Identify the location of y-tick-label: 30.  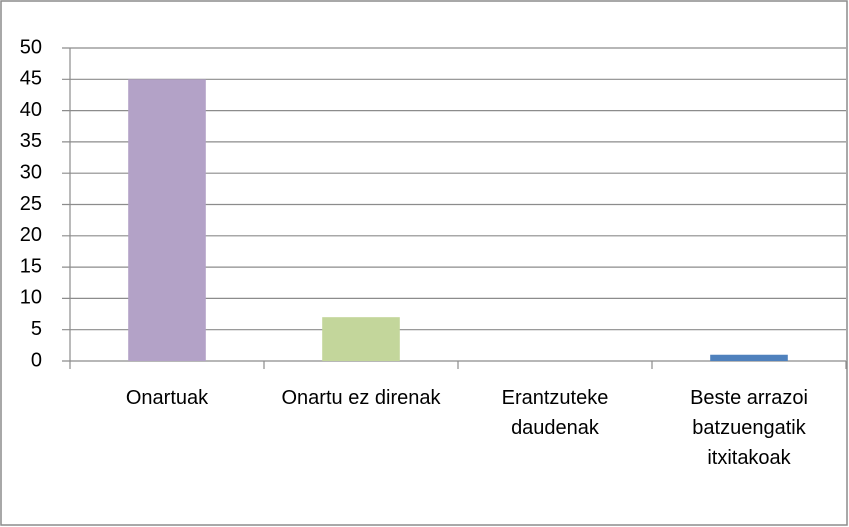
(31, 172).